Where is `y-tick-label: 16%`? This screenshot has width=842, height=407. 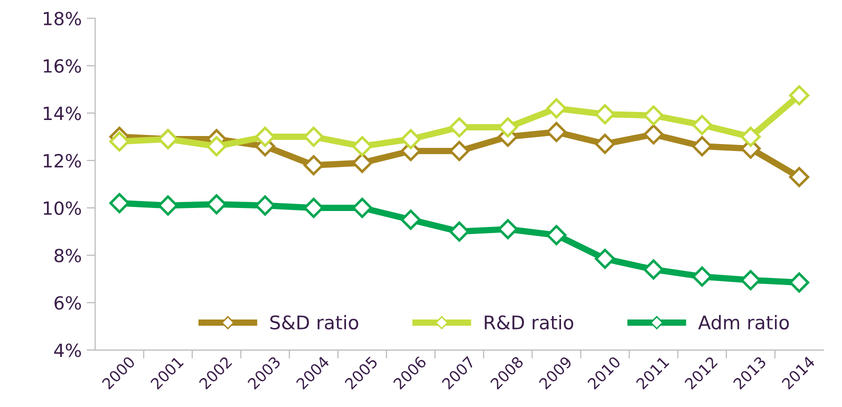
y-tick-label: 16% is located at coordinates (62, 66).